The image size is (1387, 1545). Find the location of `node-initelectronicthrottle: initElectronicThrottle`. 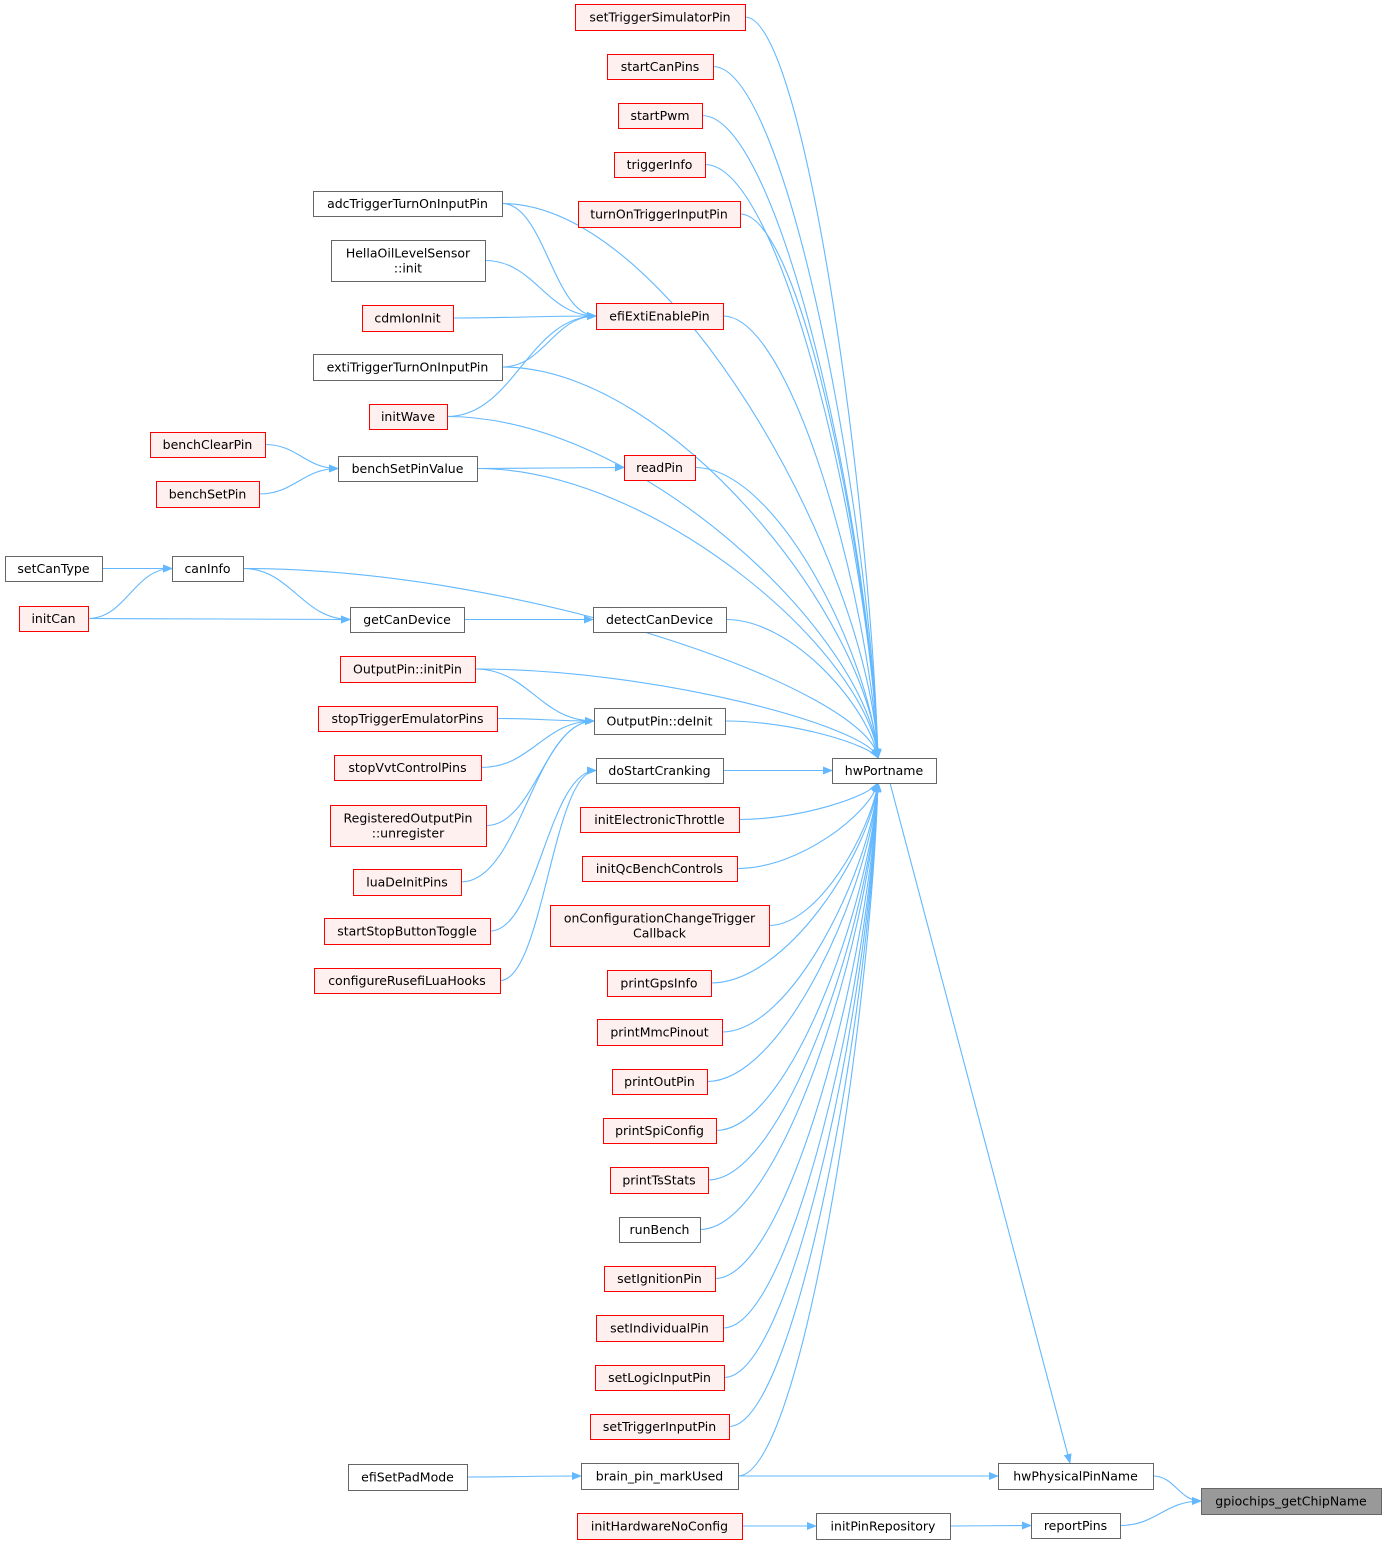

node-initelectronicthrottle: initElectronicThrottle is located at coordinates (660, 820).